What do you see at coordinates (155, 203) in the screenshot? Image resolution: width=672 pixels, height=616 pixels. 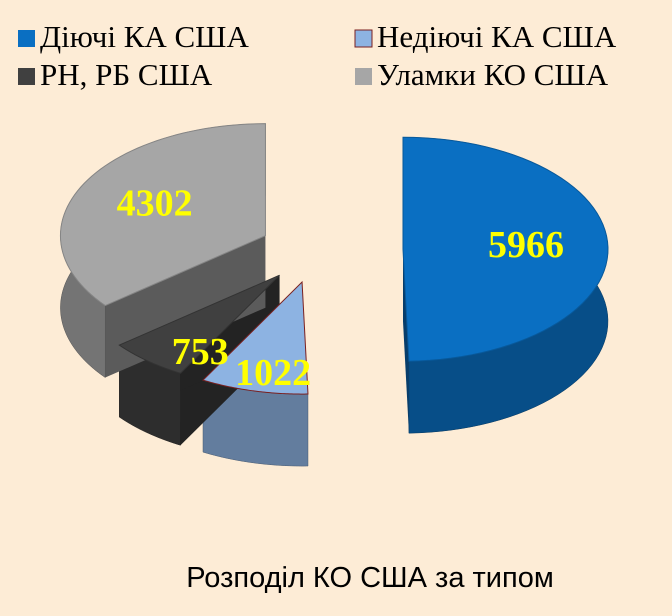 I see `data-label: 4302` at bounding box center [155, 203].